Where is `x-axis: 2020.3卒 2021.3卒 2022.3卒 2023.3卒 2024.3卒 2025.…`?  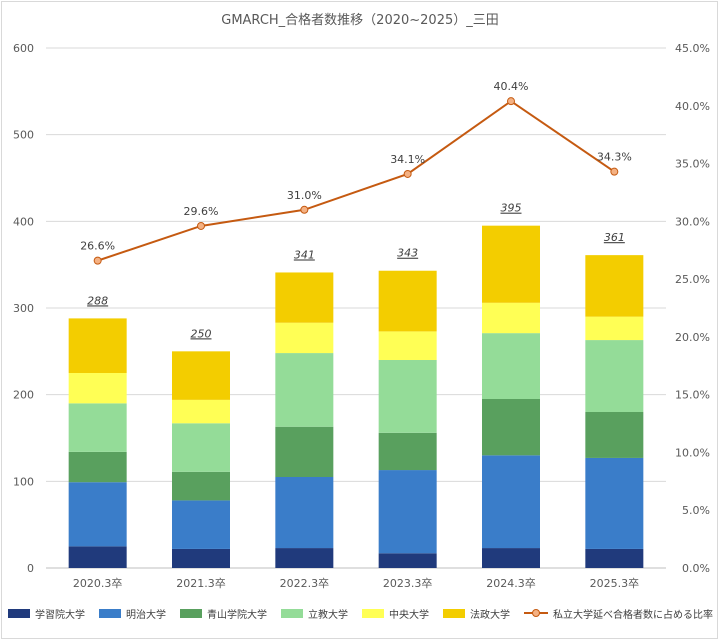 x-axis: 2020.3卒 2021.3卒 2022.3卒 2023.3卒 2024.3卒 2025.… is located at coordinates (356, 583).